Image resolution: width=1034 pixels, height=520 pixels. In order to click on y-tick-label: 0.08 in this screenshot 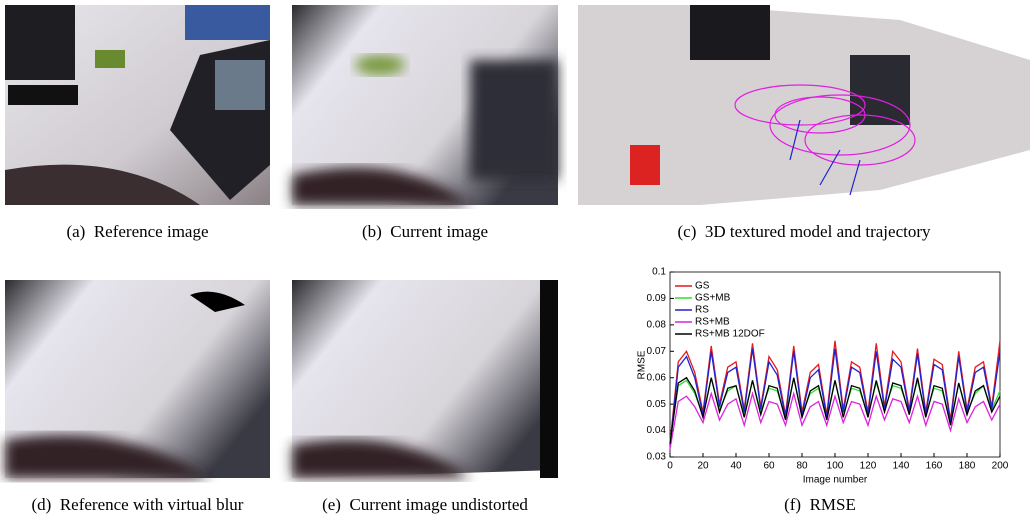, I will do `click(657, 324)`.